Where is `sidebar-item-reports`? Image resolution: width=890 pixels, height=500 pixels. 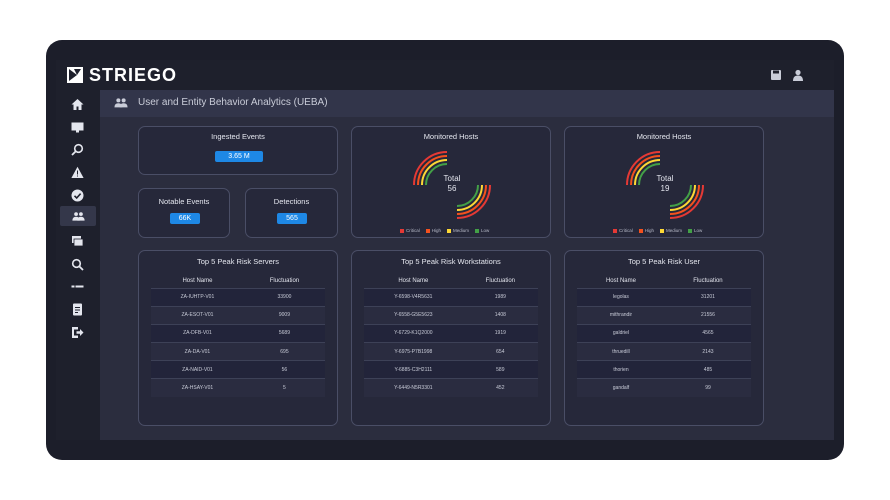 sidebar-item-reports is located at coordinates (77, 309).